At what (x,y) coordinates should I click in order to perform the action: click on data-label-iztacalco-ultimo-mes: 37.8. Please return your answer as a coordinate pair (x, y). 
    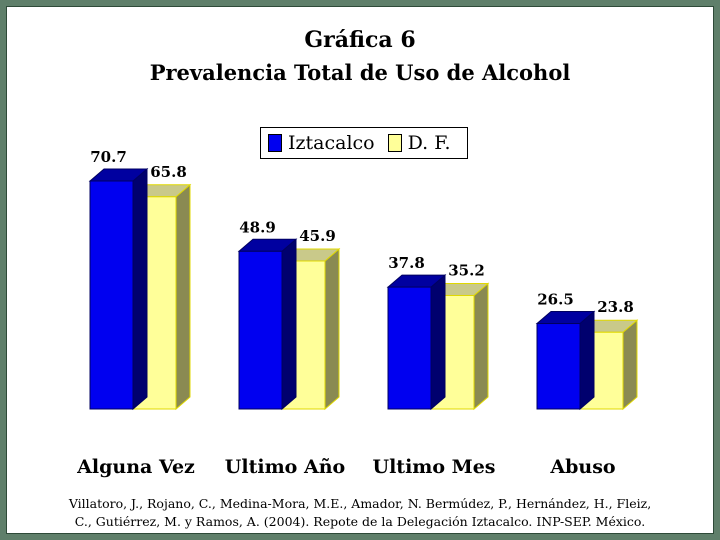
    Looking at the image, I should click on (406, 263).